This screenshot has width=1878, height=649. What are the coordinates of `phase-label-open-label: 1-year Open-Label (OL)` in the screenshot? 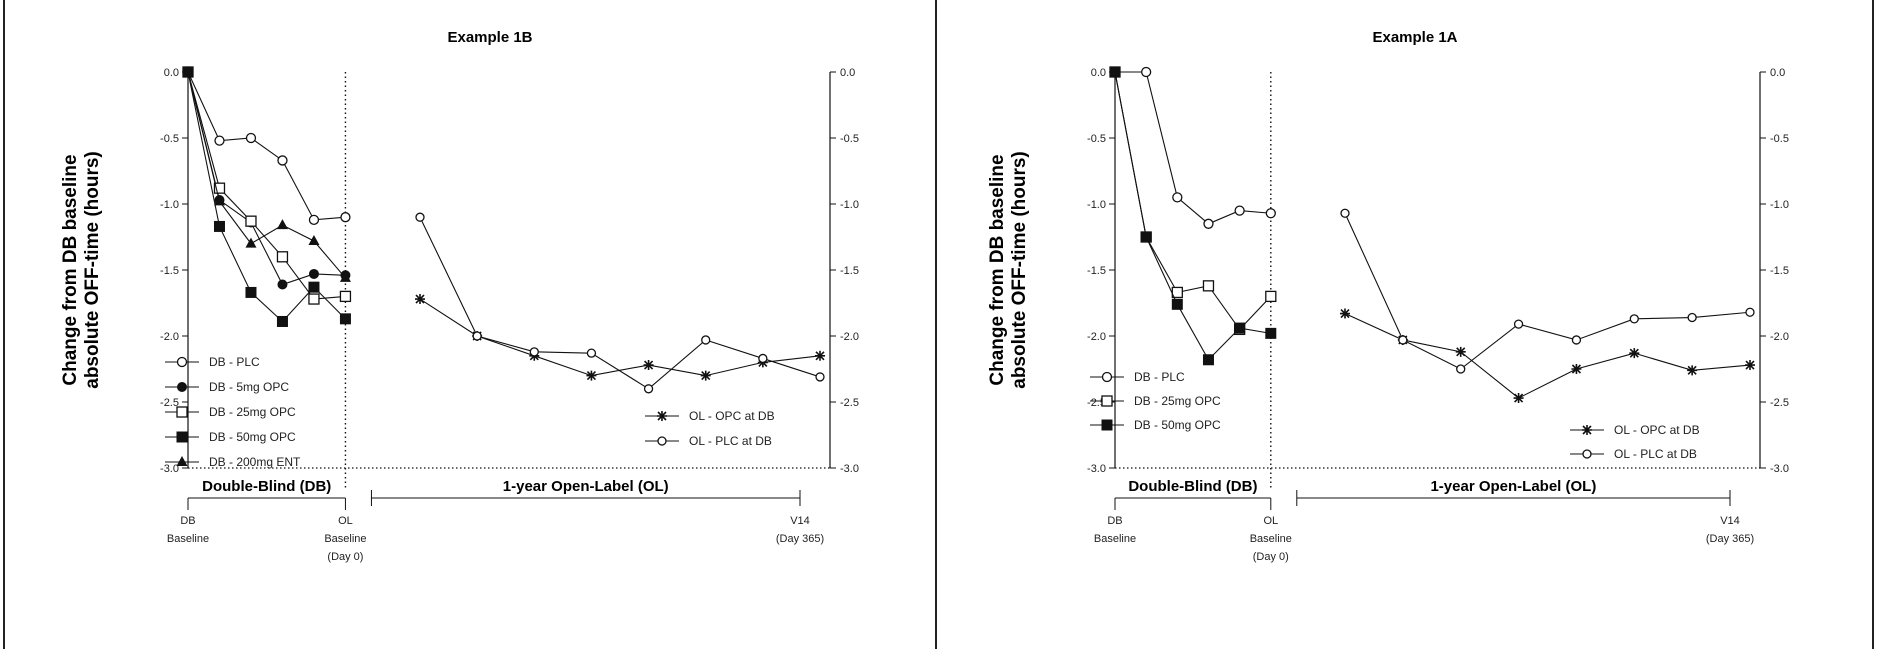 It's located at (586, 486).